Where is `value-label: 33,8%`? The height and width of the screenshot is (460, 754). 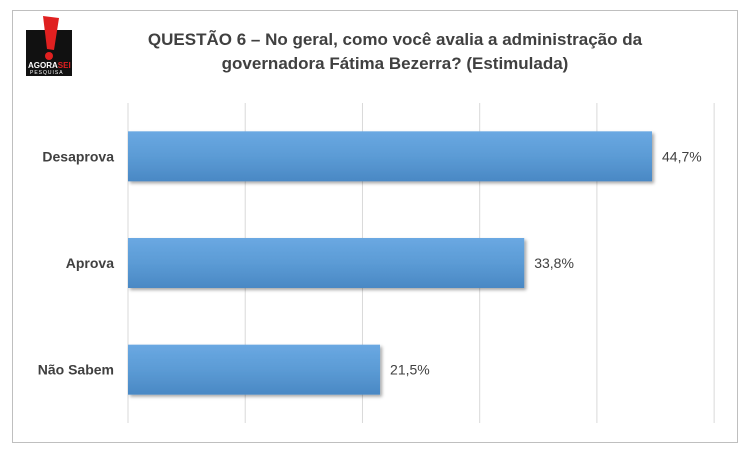 value-label: 33,8% is located at coordinates (554, 263).